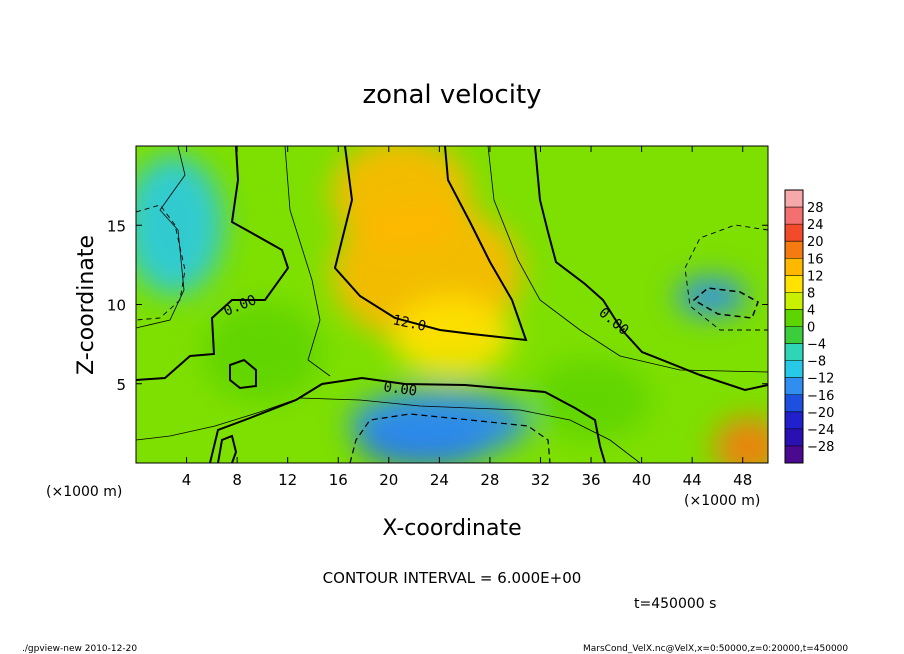 The image size is (904, 654). Describe the element at coordinates (227, 448) in the screenshot. I see `contour-zero-spot` at that location.